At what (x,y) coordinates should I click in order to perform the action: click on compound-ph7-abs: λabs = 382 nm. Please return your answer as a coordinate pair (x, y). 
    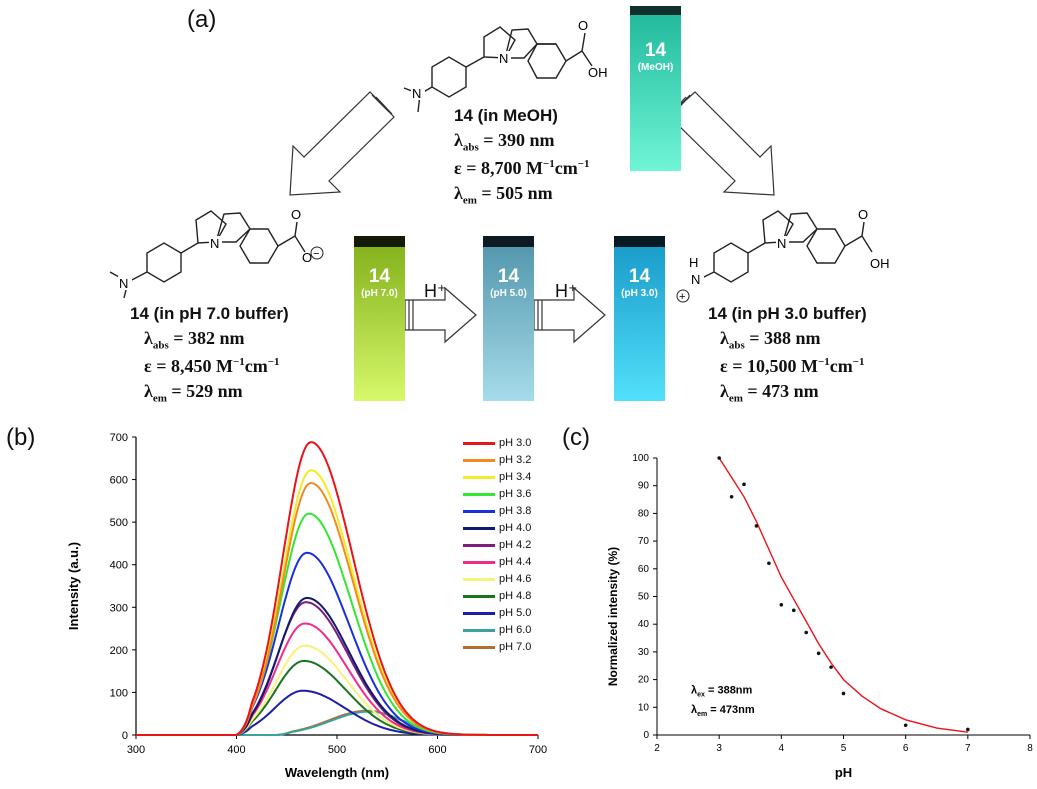
    Looking at the image, I should click on (194, 340).